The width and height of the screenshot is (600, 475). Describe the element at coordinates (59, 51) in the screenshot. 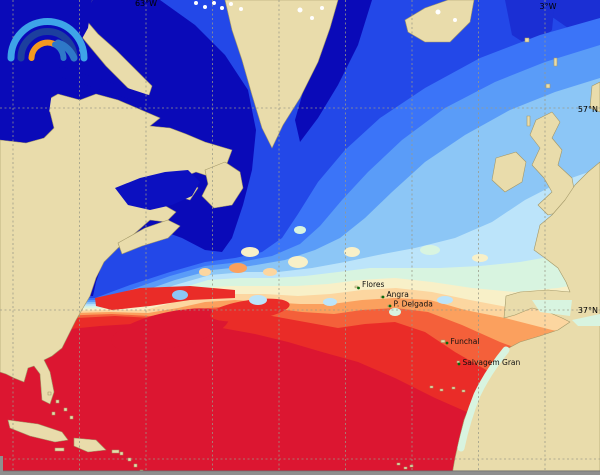

I see `logo-inner-blue-arc` at that location.